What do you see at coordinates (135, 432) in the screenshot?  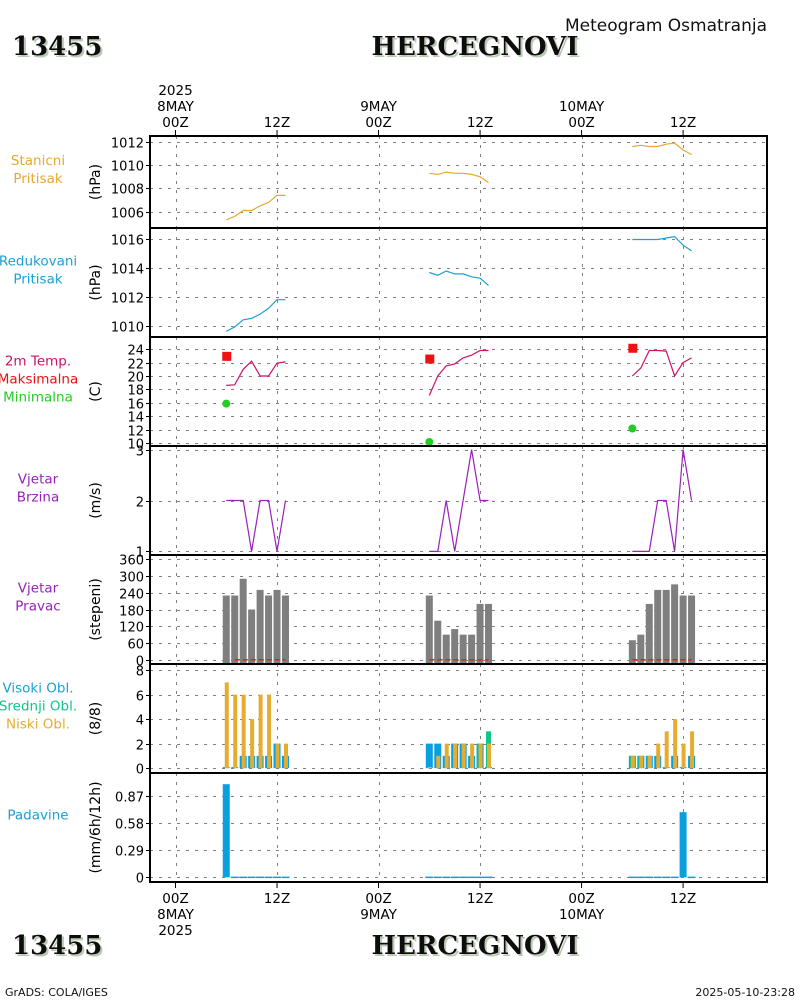 I see `y-tick-label: 12` at bounding box center [135, 432].